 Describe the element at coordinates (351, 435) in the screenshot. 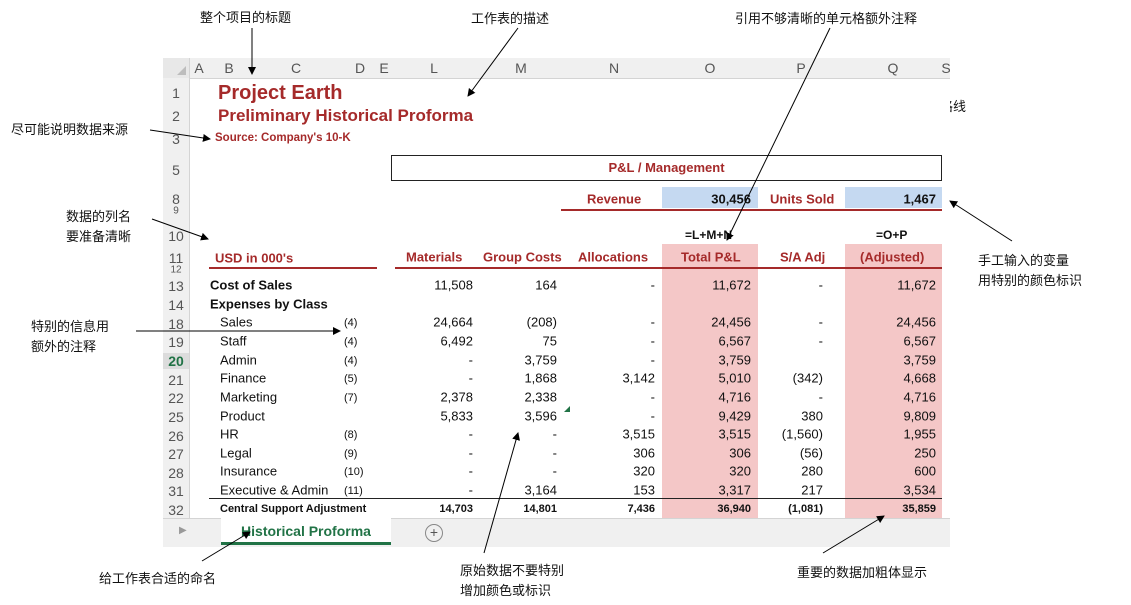

I see `footnote-ref: (8)` at that location.